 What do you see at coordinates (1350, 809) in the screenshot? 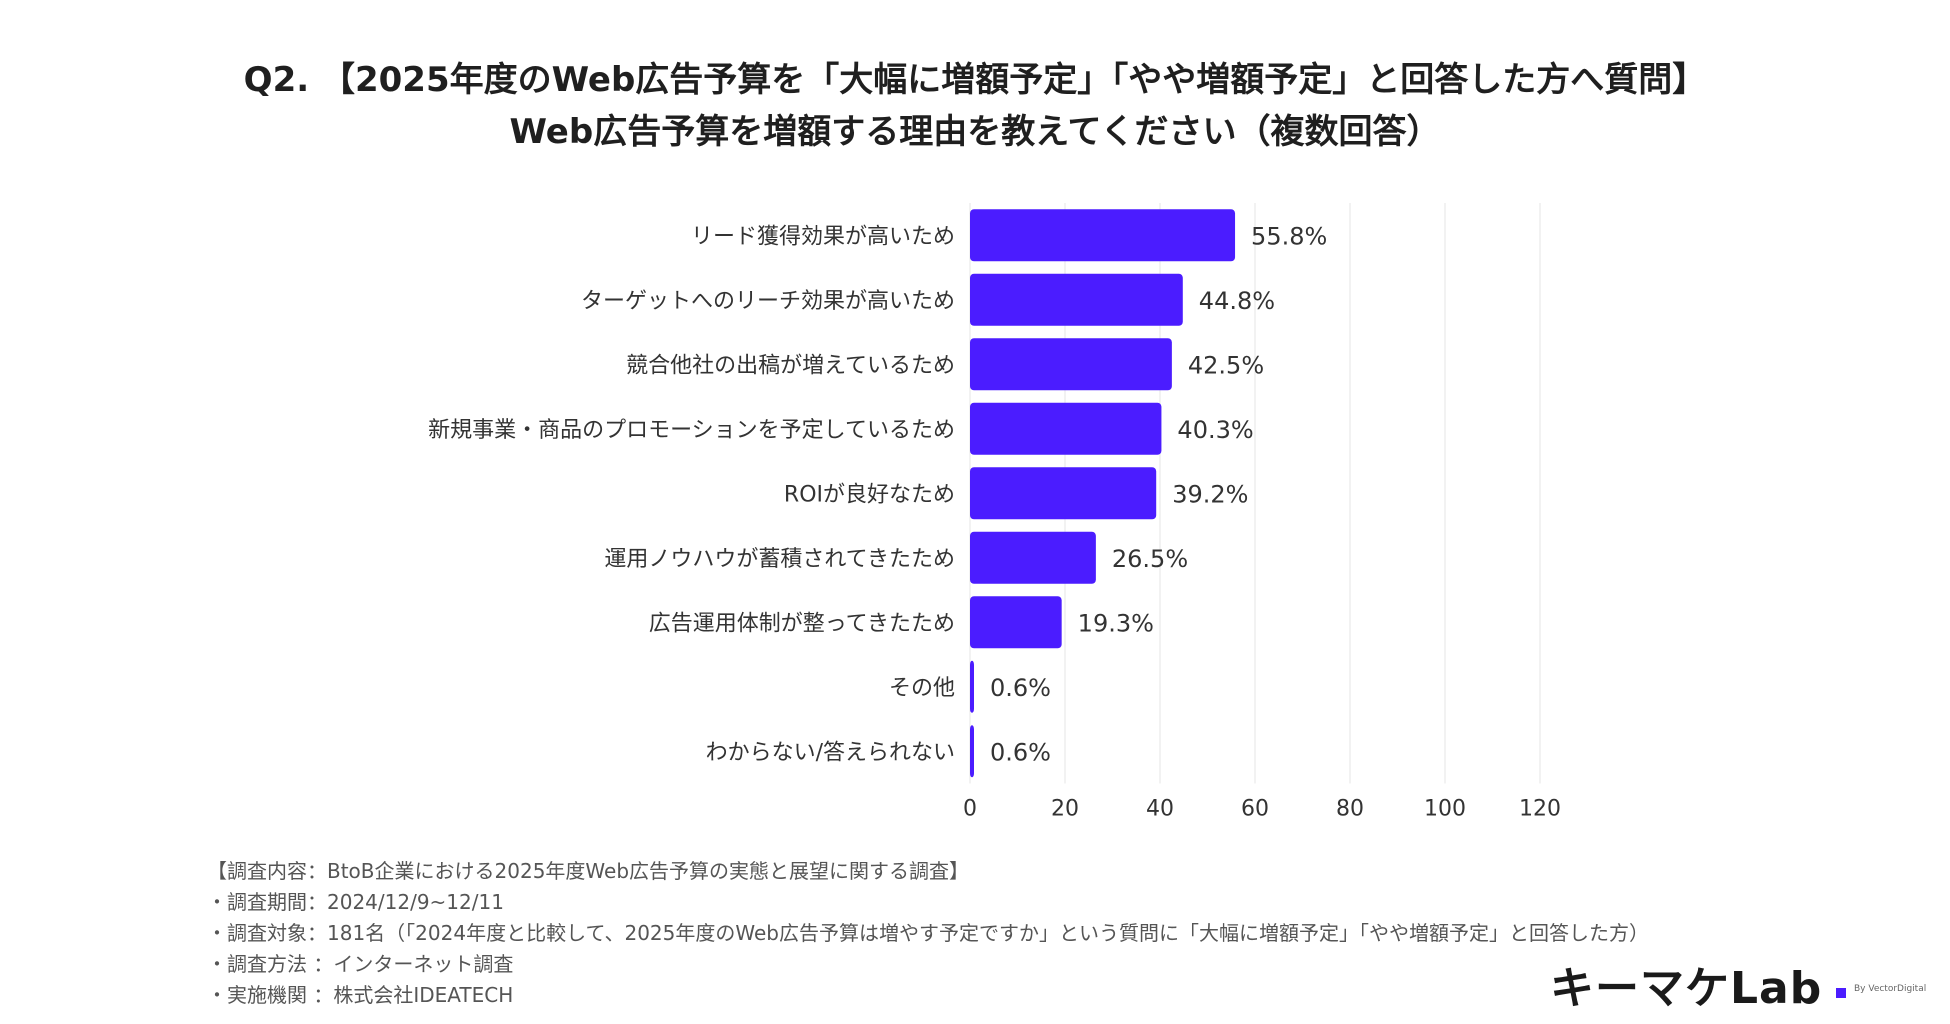
I see `x-tick-label: 80` at bounding box center [1350, 809].